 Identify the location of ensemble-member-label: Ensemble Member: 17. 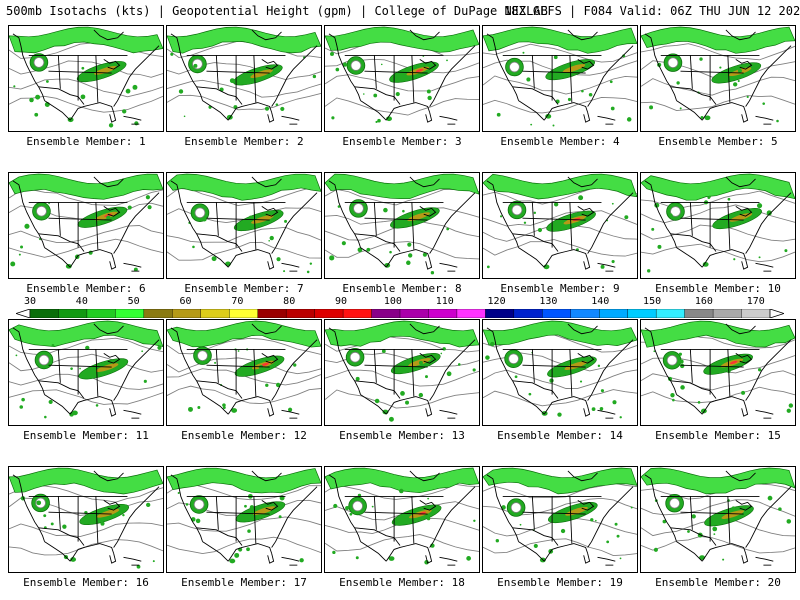
(244, 582).